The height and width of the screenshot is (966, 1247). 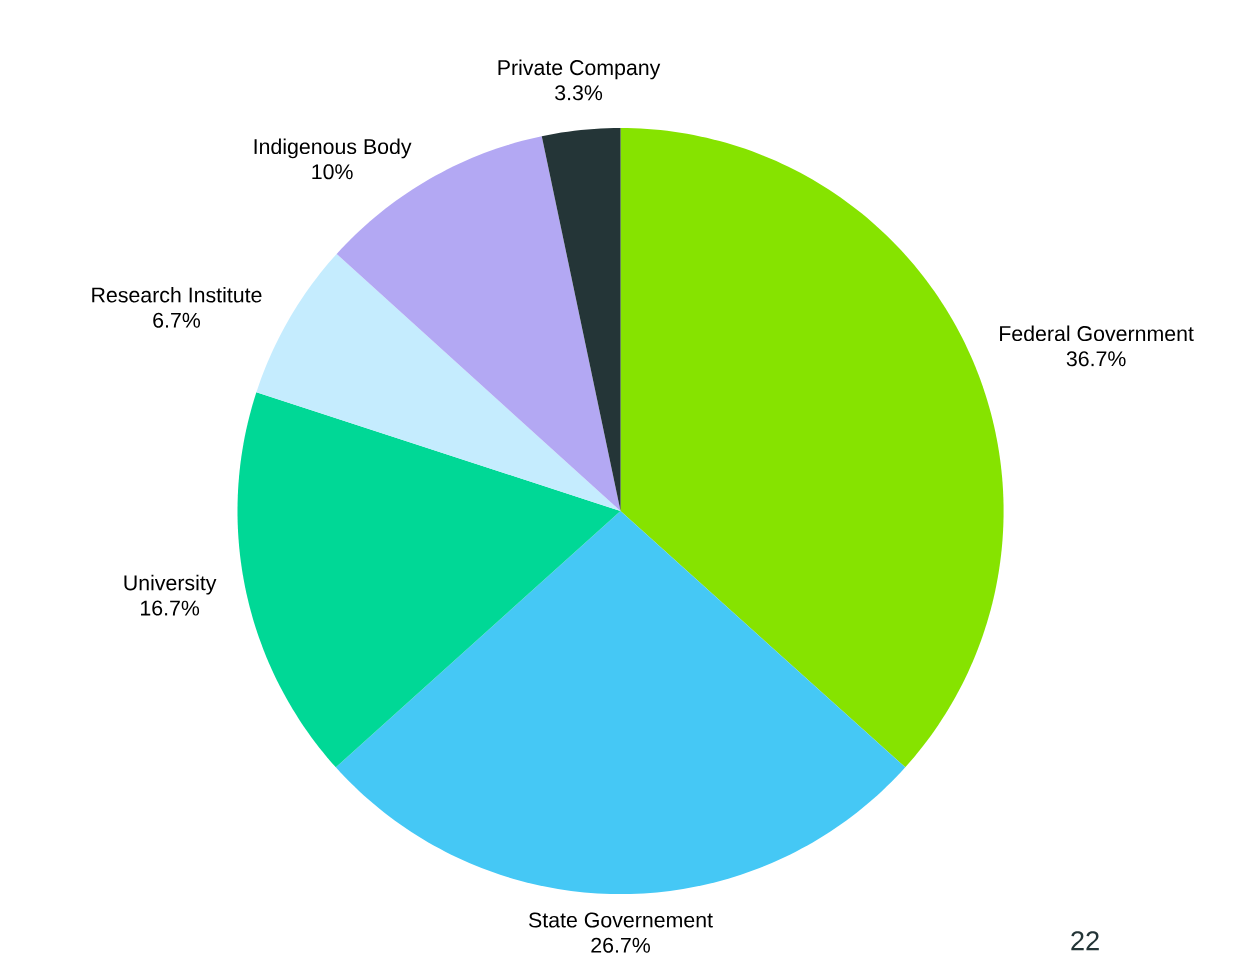 What do you see at coordinates (620, 945) in the screenshot?
I see `data-label: 26.7%` at bounding box center [620, 945].